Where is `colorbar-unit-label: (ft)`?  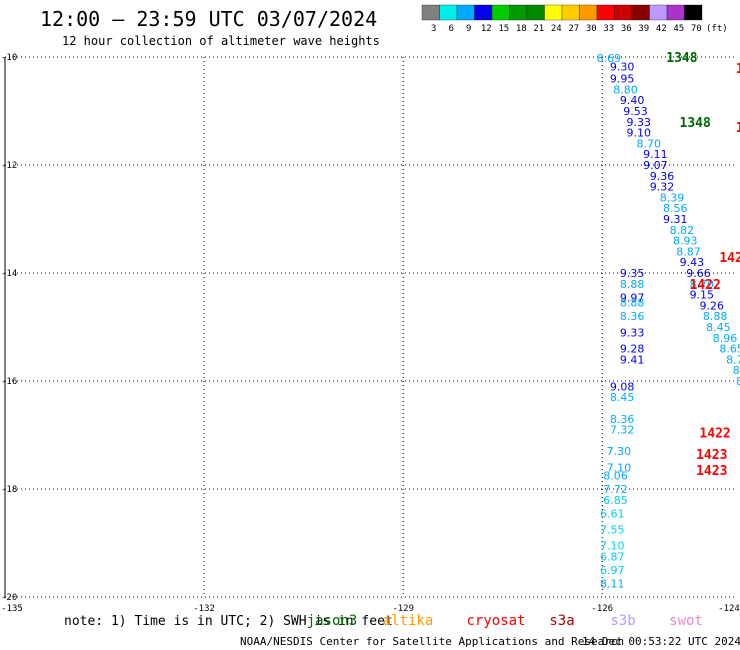
colorbar-unit-label: (ft) is located at coordinates (717, 29).